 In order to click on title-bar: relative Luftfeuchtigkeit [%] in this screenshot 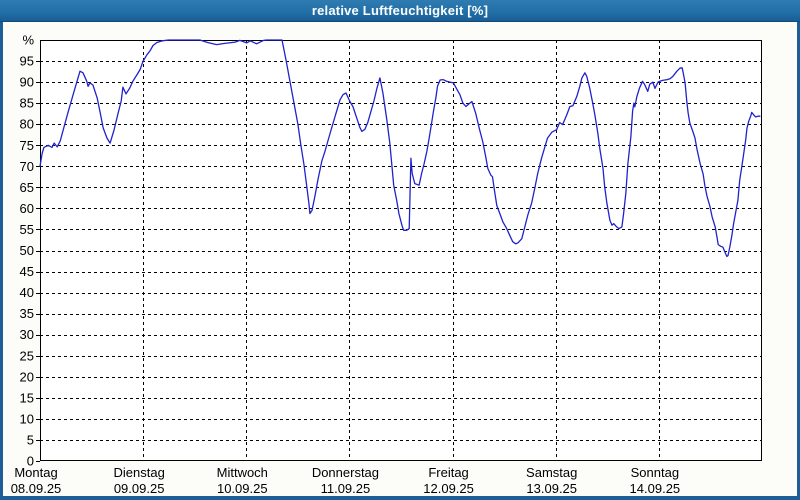, I will do `click(400, 11)`.